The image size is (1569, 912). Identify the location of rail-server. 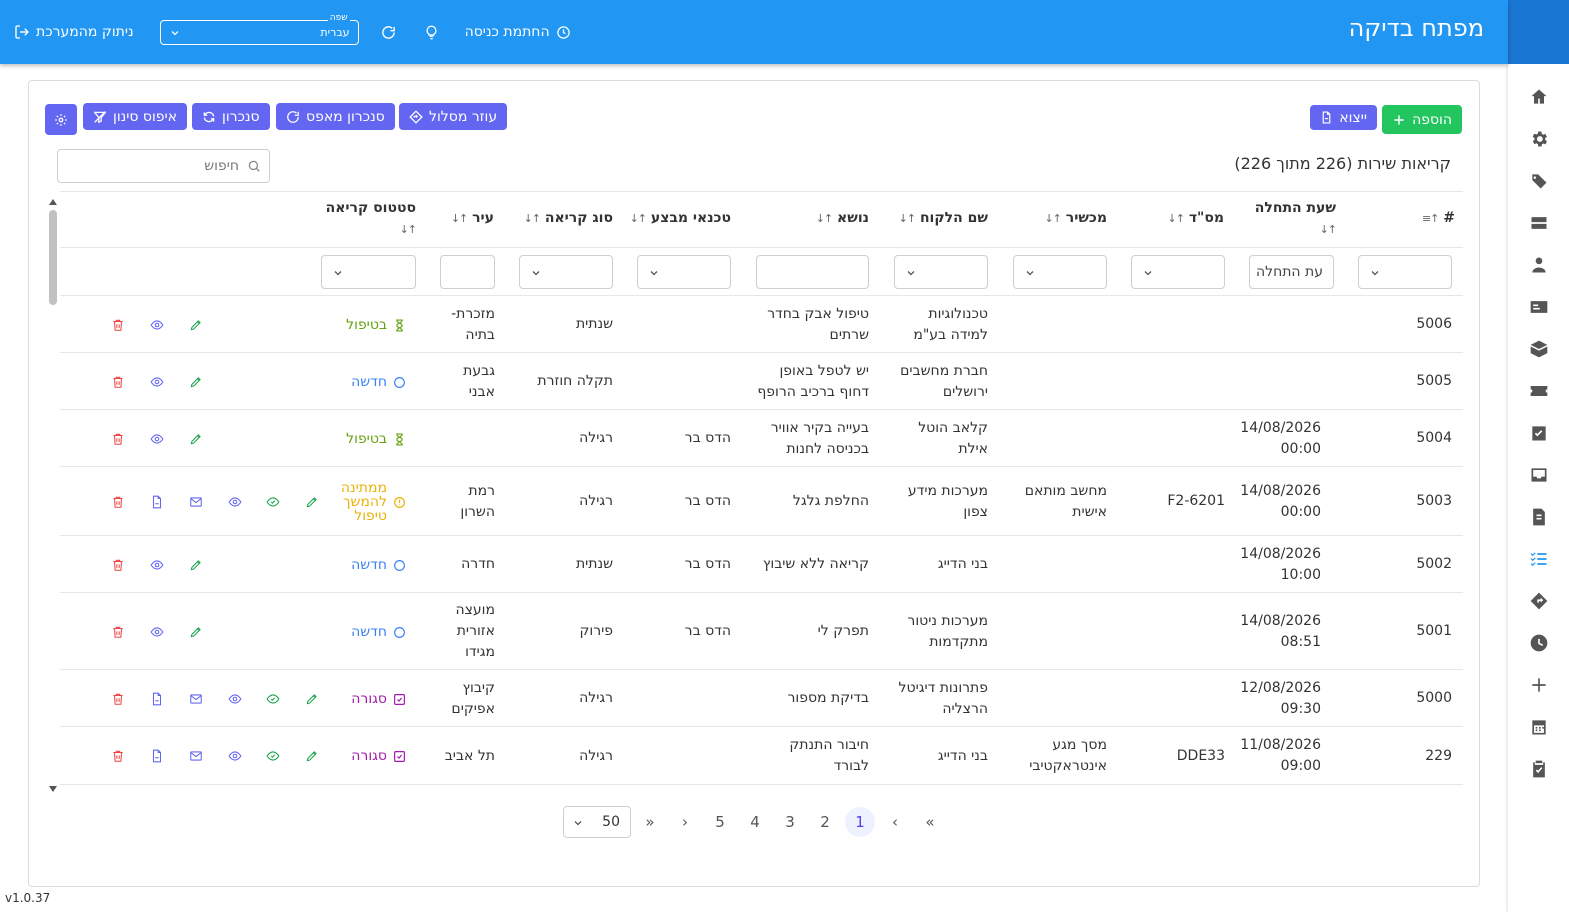
(1539, 223).